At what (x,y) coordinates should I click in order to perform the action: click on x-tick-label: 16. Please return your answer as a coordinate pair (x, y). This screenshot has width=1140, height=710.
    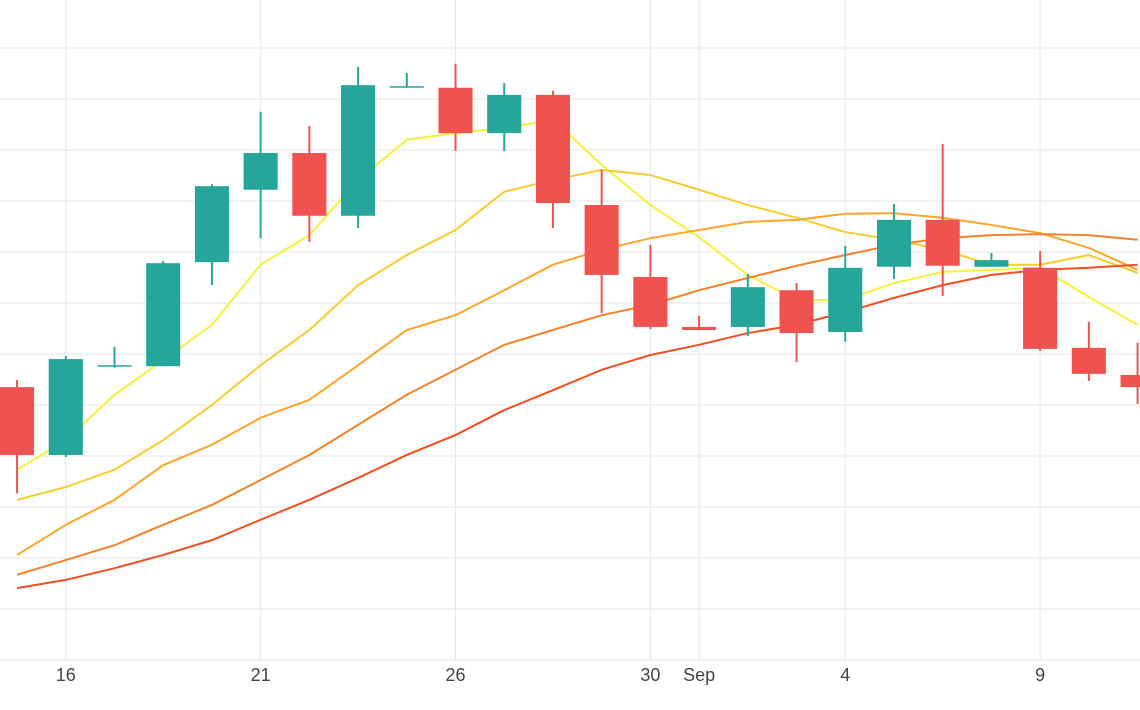
    Looking at the image, I should click on (66, 675).